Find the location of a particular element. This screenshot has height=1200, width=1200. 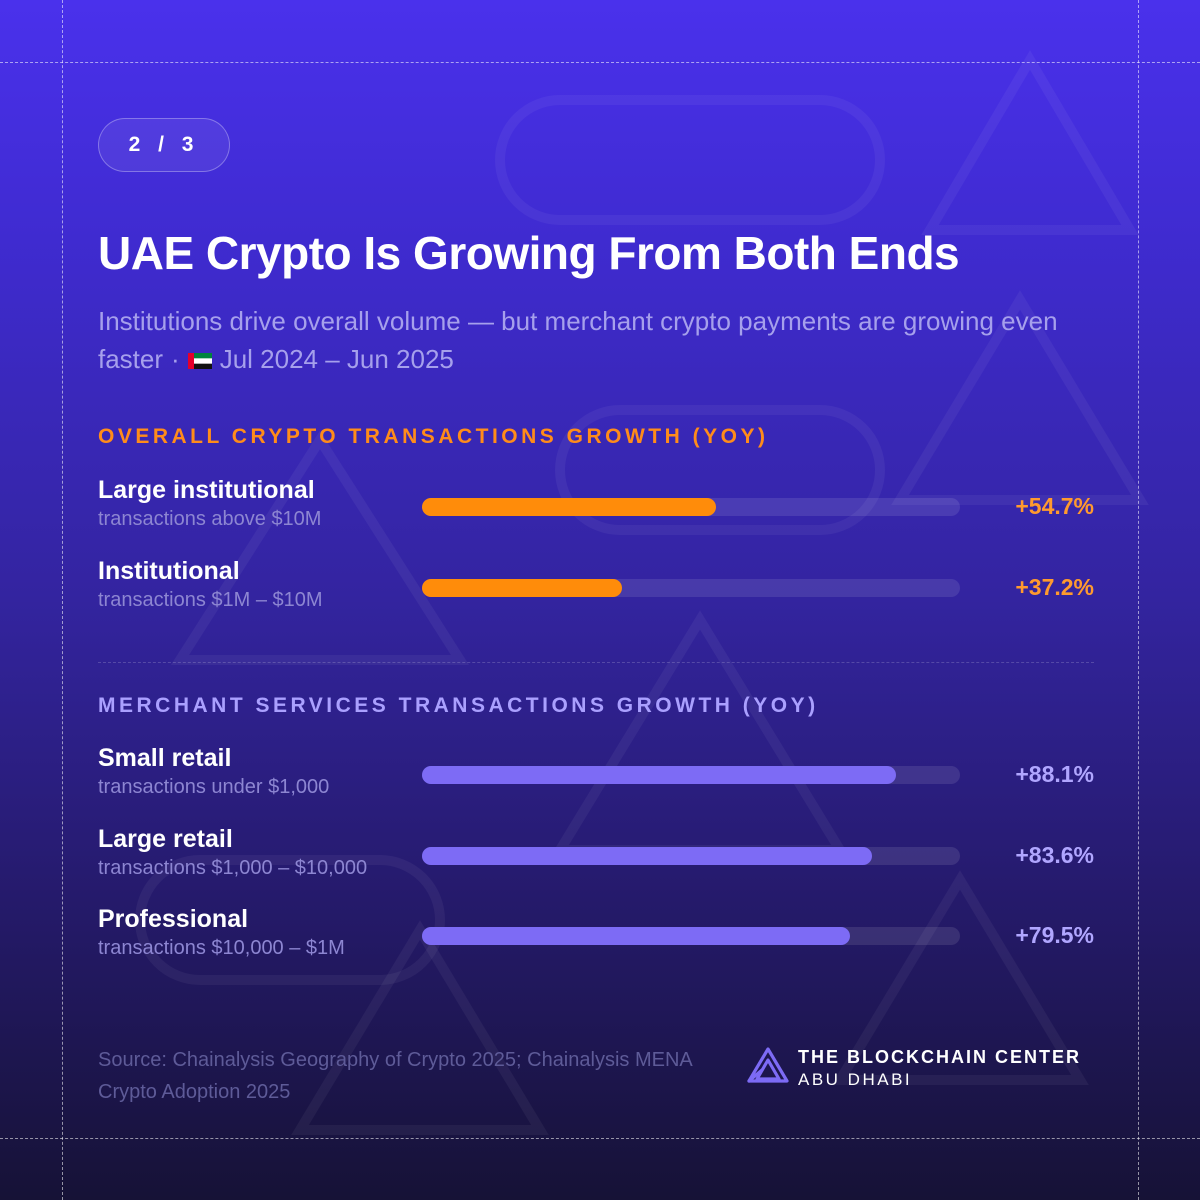

bar-value: +83.6% is located at coordinates (1054, 855).